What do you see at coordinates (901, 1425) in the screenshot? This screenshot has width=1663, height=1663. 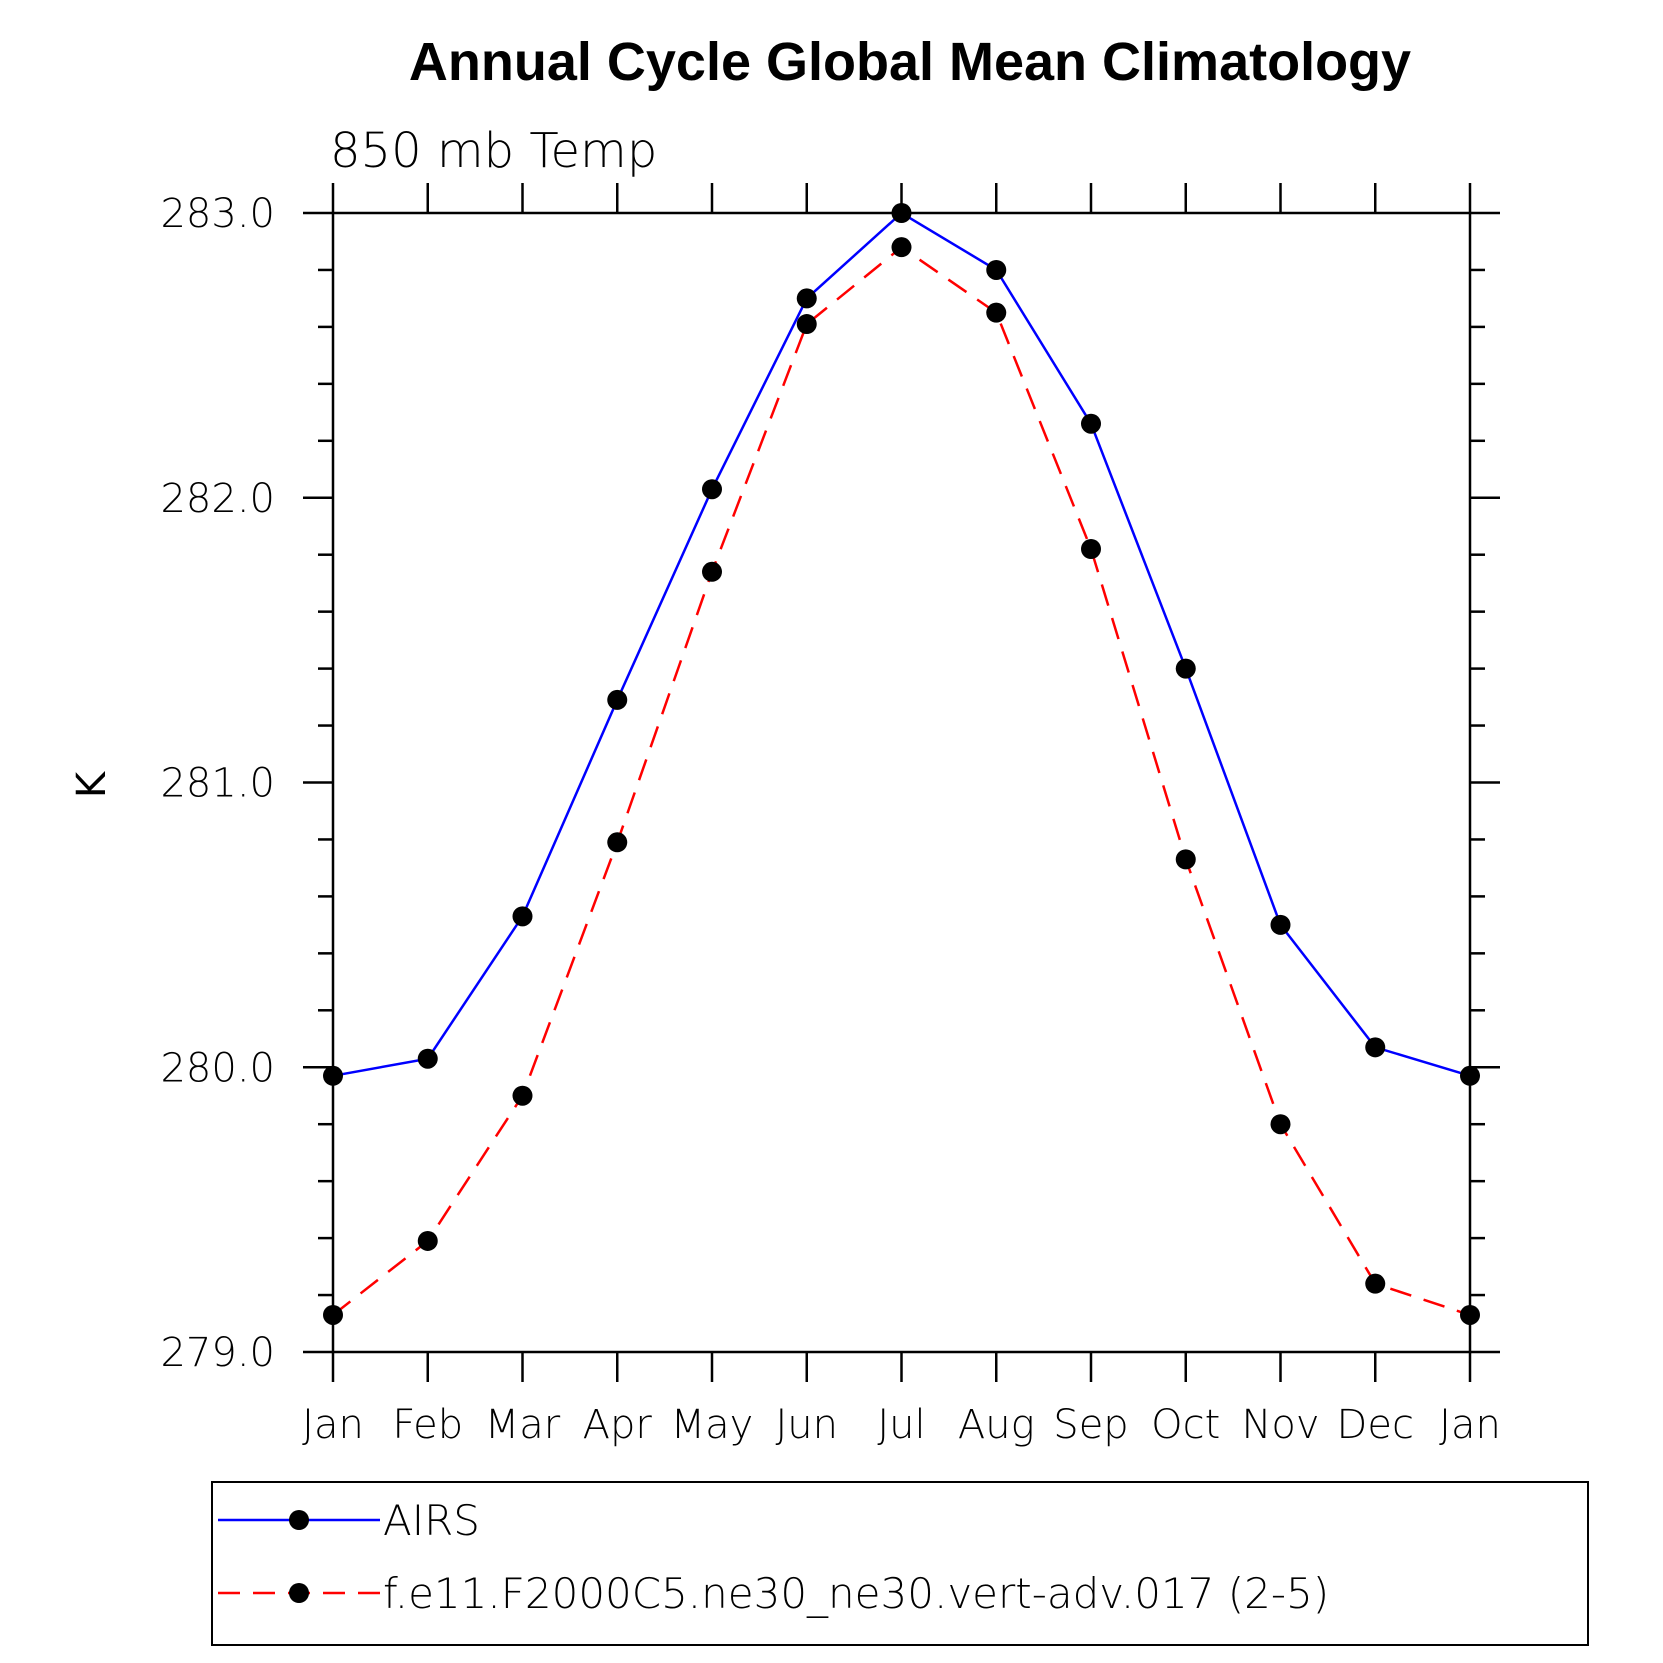 I see `x-tick-label: Jul` at bounding box center [901, 1425].